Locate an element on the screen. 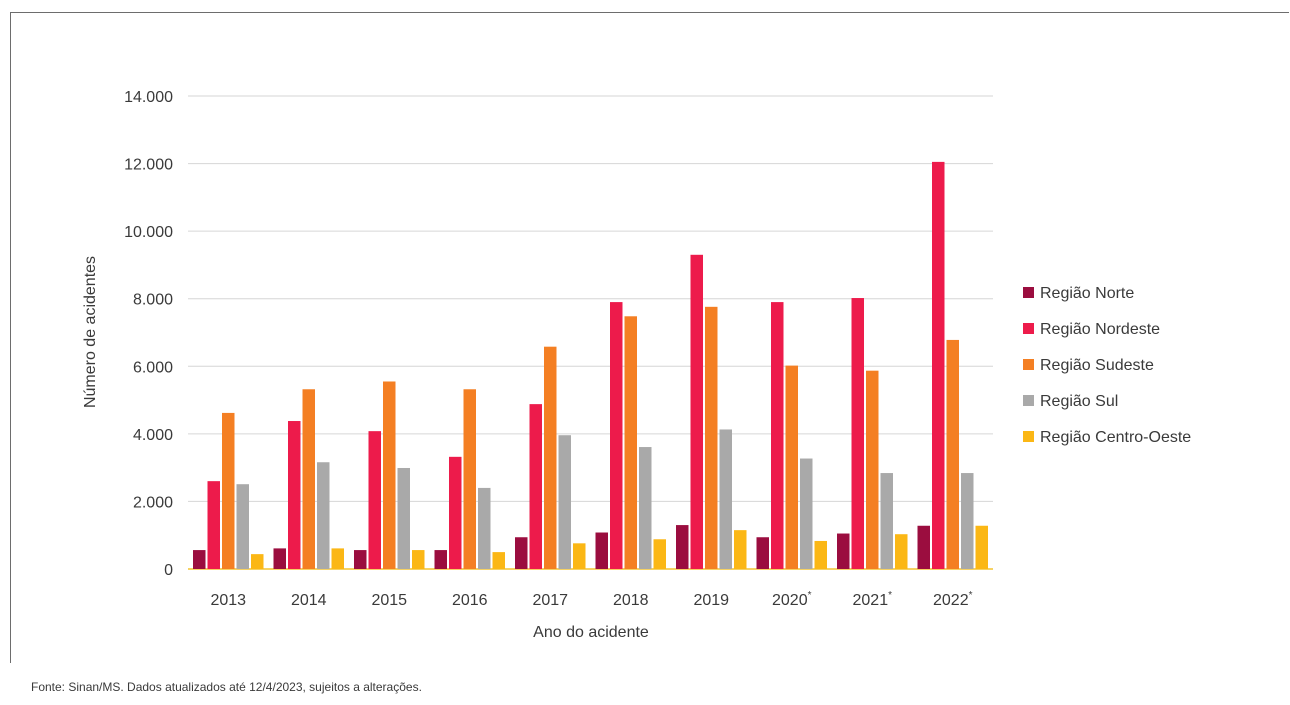 The image size is (1290, 705). x-tick-label: 2014 is located at coordinates (309, 600).